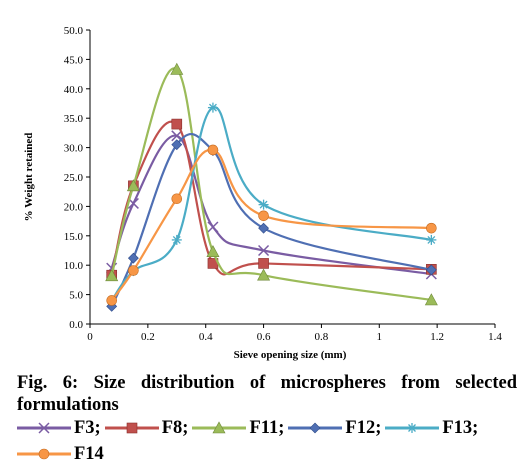  I want to click on legend-label: F11;, so click(267, 428).